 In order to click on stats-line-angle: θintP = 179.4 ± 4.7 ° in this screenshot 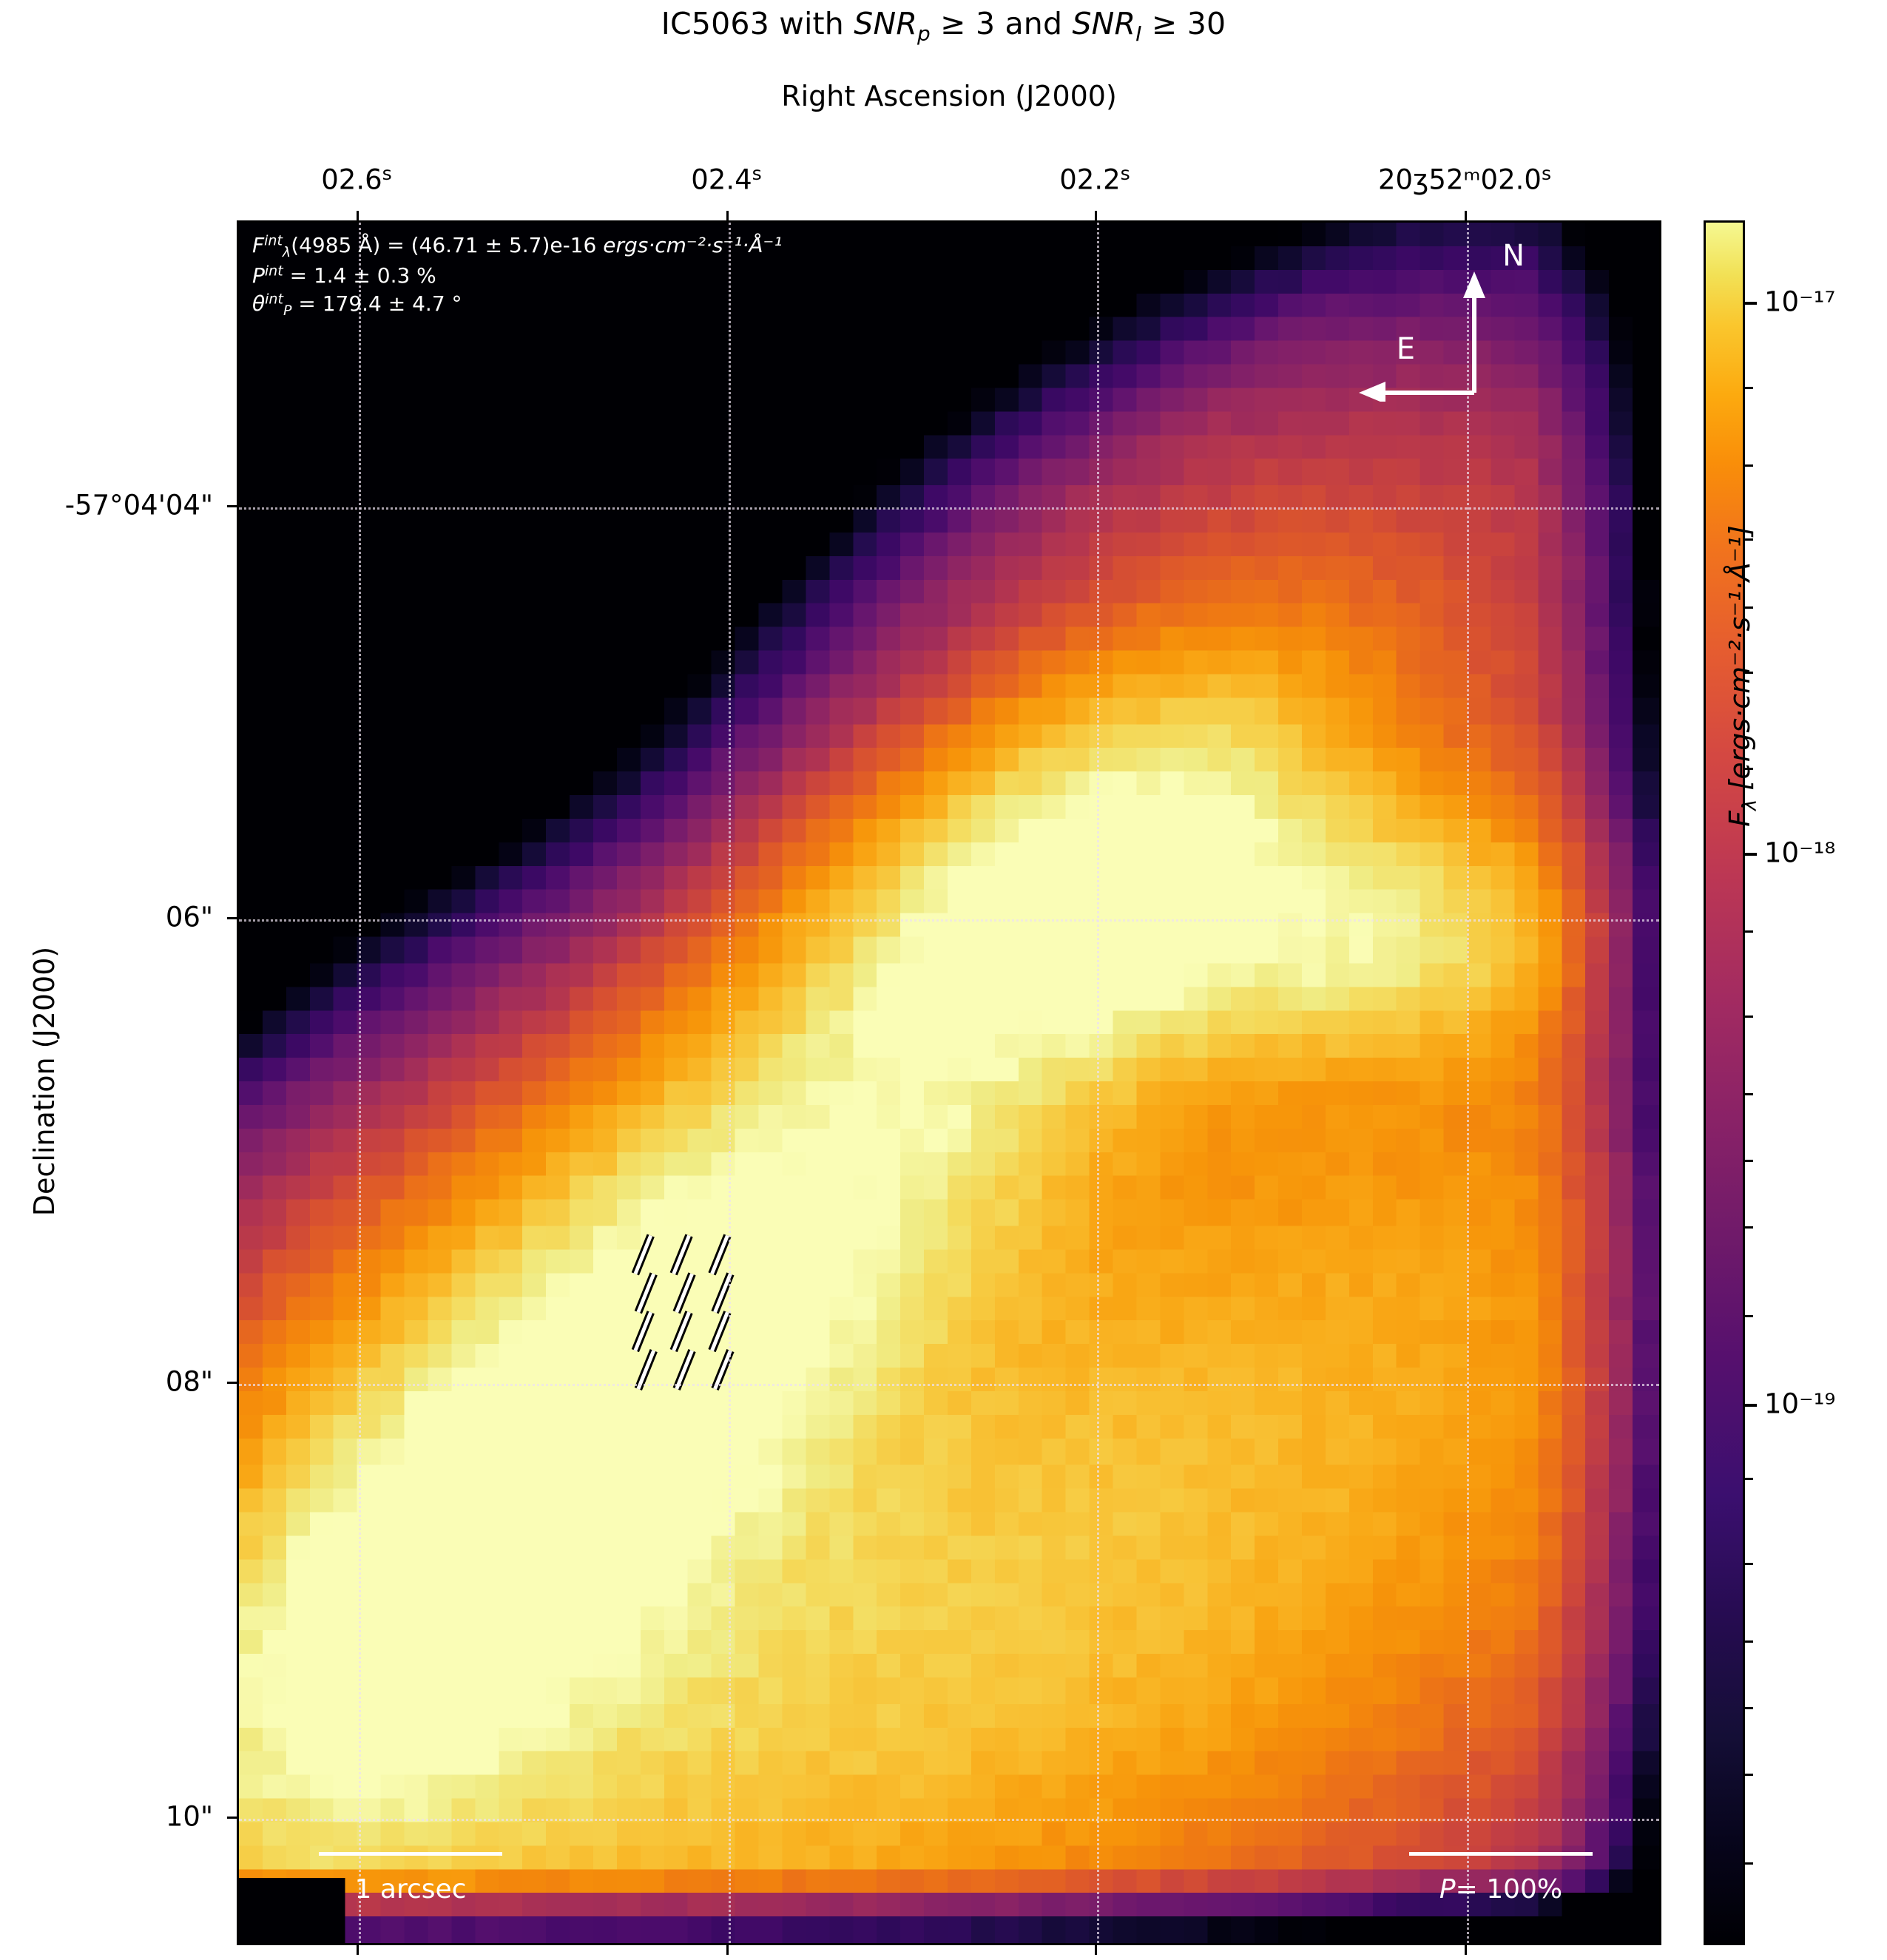, I will do `click(357, 305)`.